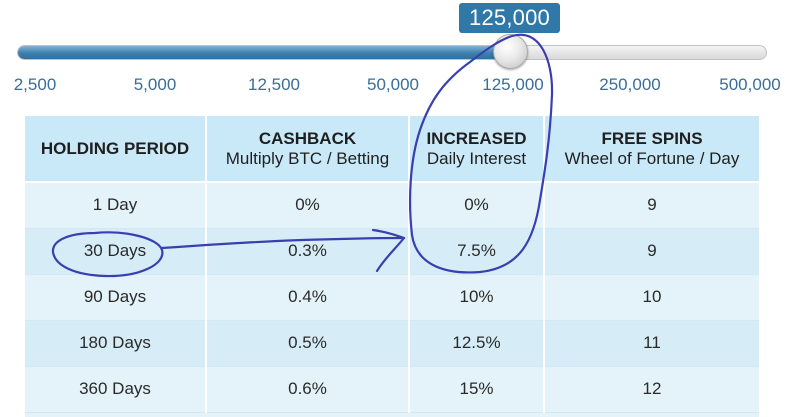 The width and height of the screenshot is (793, 417). I want to click on cell-daily-interest: 7.5%, so click(477, 251).